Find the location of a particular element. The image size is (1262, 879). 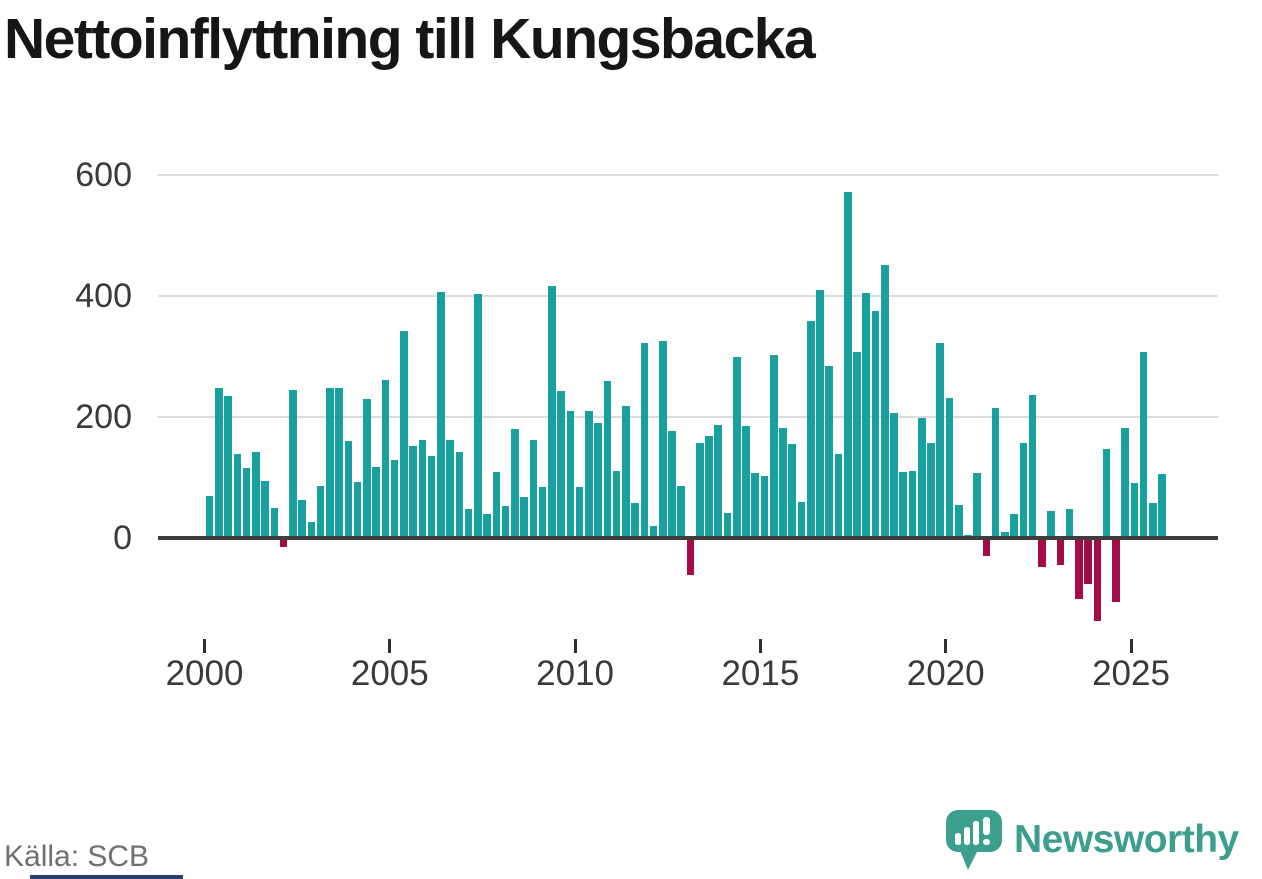

x-axis-label-2000: 2000 is located at coordinates (204, 673).